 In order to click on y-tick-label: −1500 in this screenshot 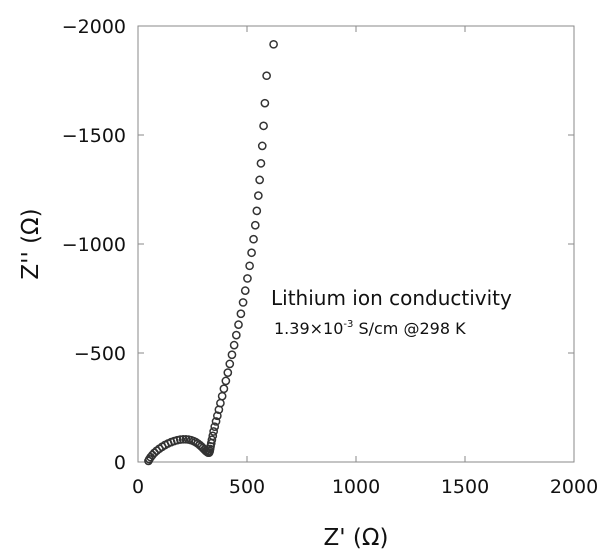, I will do `click(94, 136)`.